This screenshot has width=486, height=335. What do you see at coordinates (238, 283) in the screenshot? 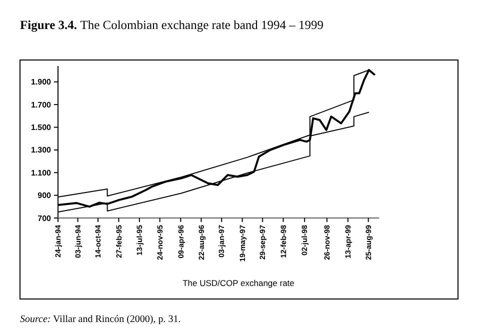
I see `x-axis-title: The USD/COP exchange rate` at bounding box center [238, 283].